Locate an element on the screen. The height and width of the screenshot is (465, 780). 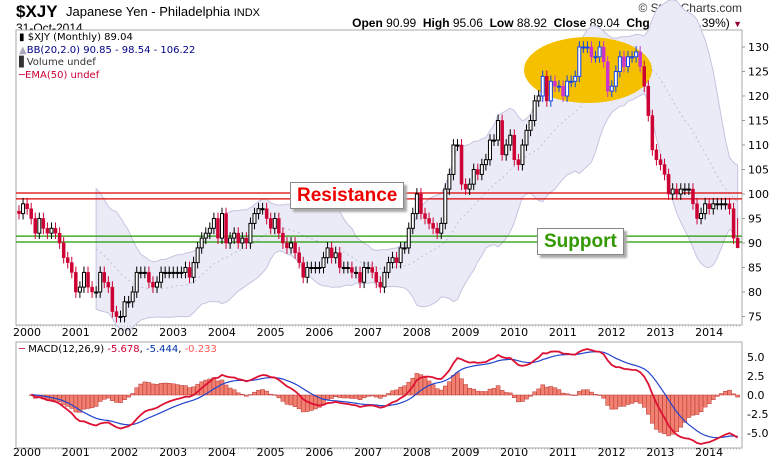
low-value: 88.92 is located at coordinates (531, 23).